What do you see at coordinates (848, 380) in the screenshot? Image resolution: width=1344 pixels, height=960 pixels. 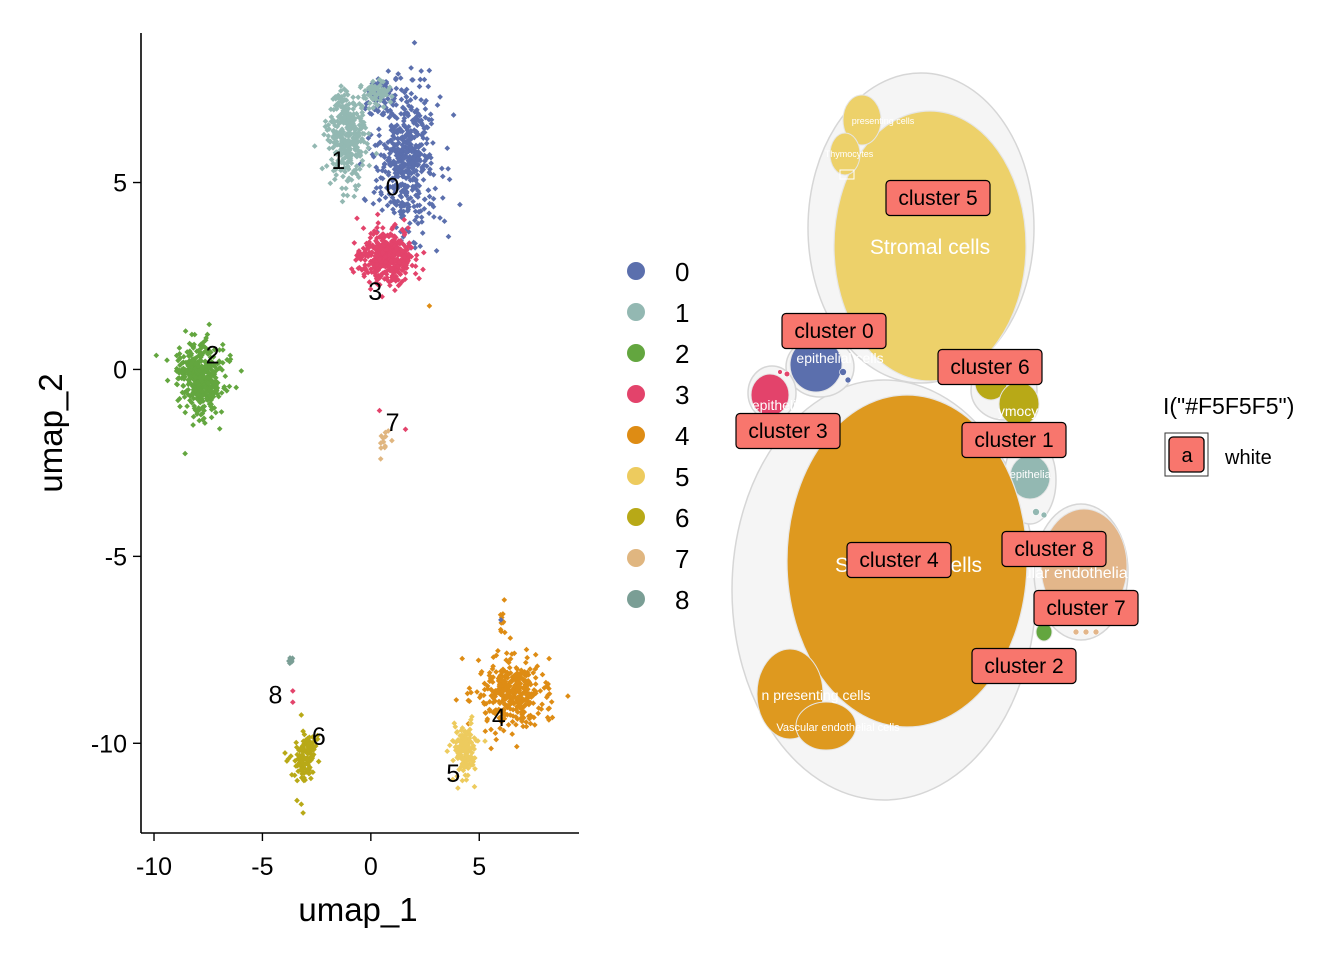 I see `circle-cluster0-small-b` at bounding box center [848, 380].